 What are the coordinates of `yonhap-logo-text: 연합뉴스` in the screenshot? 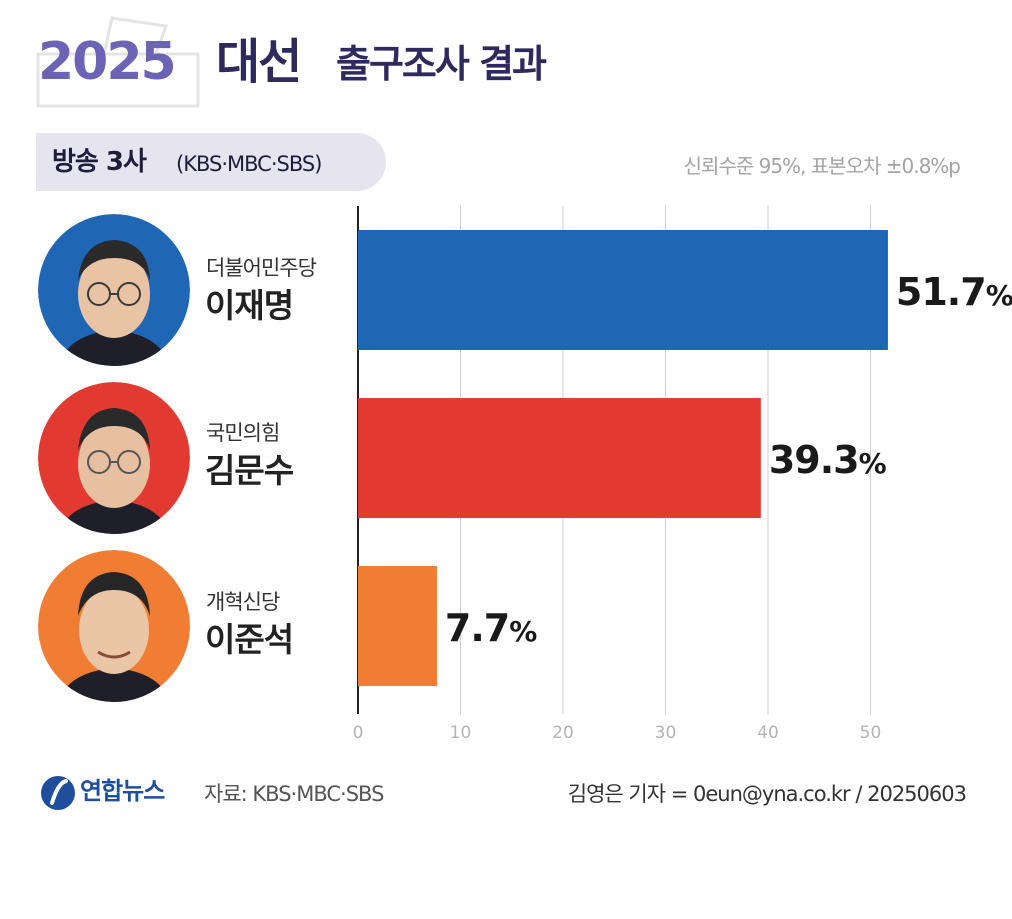 It's located at (122, 791).